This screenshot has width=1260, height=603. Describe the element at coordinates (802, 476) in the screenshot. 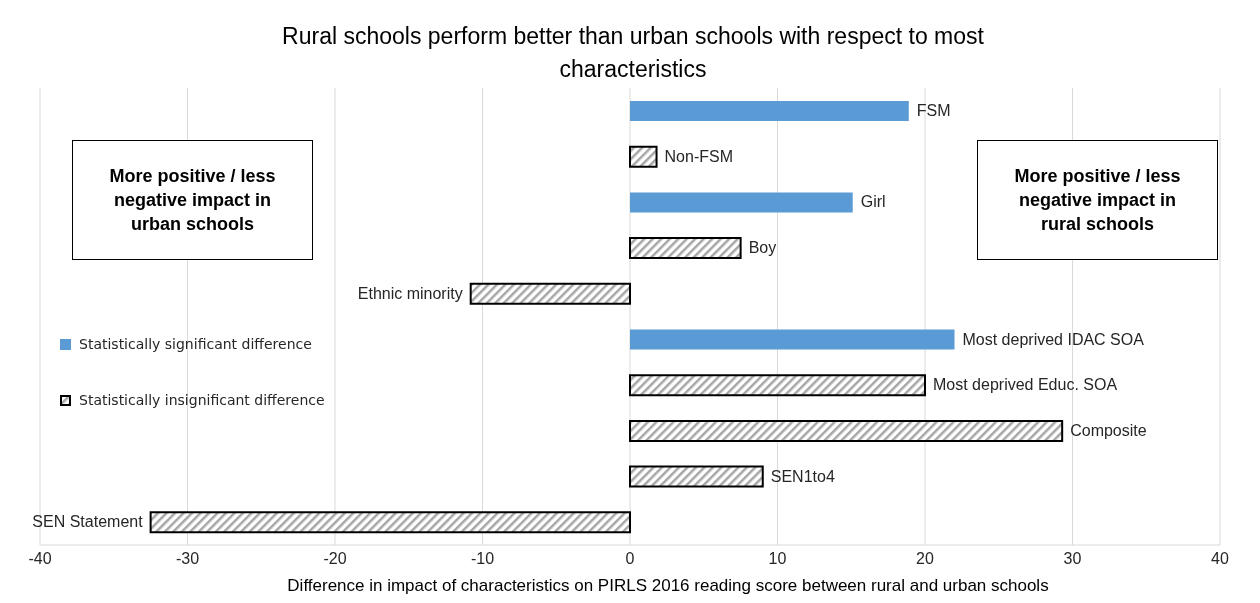

I see `y-tick-label: SEN1to4` at that location.